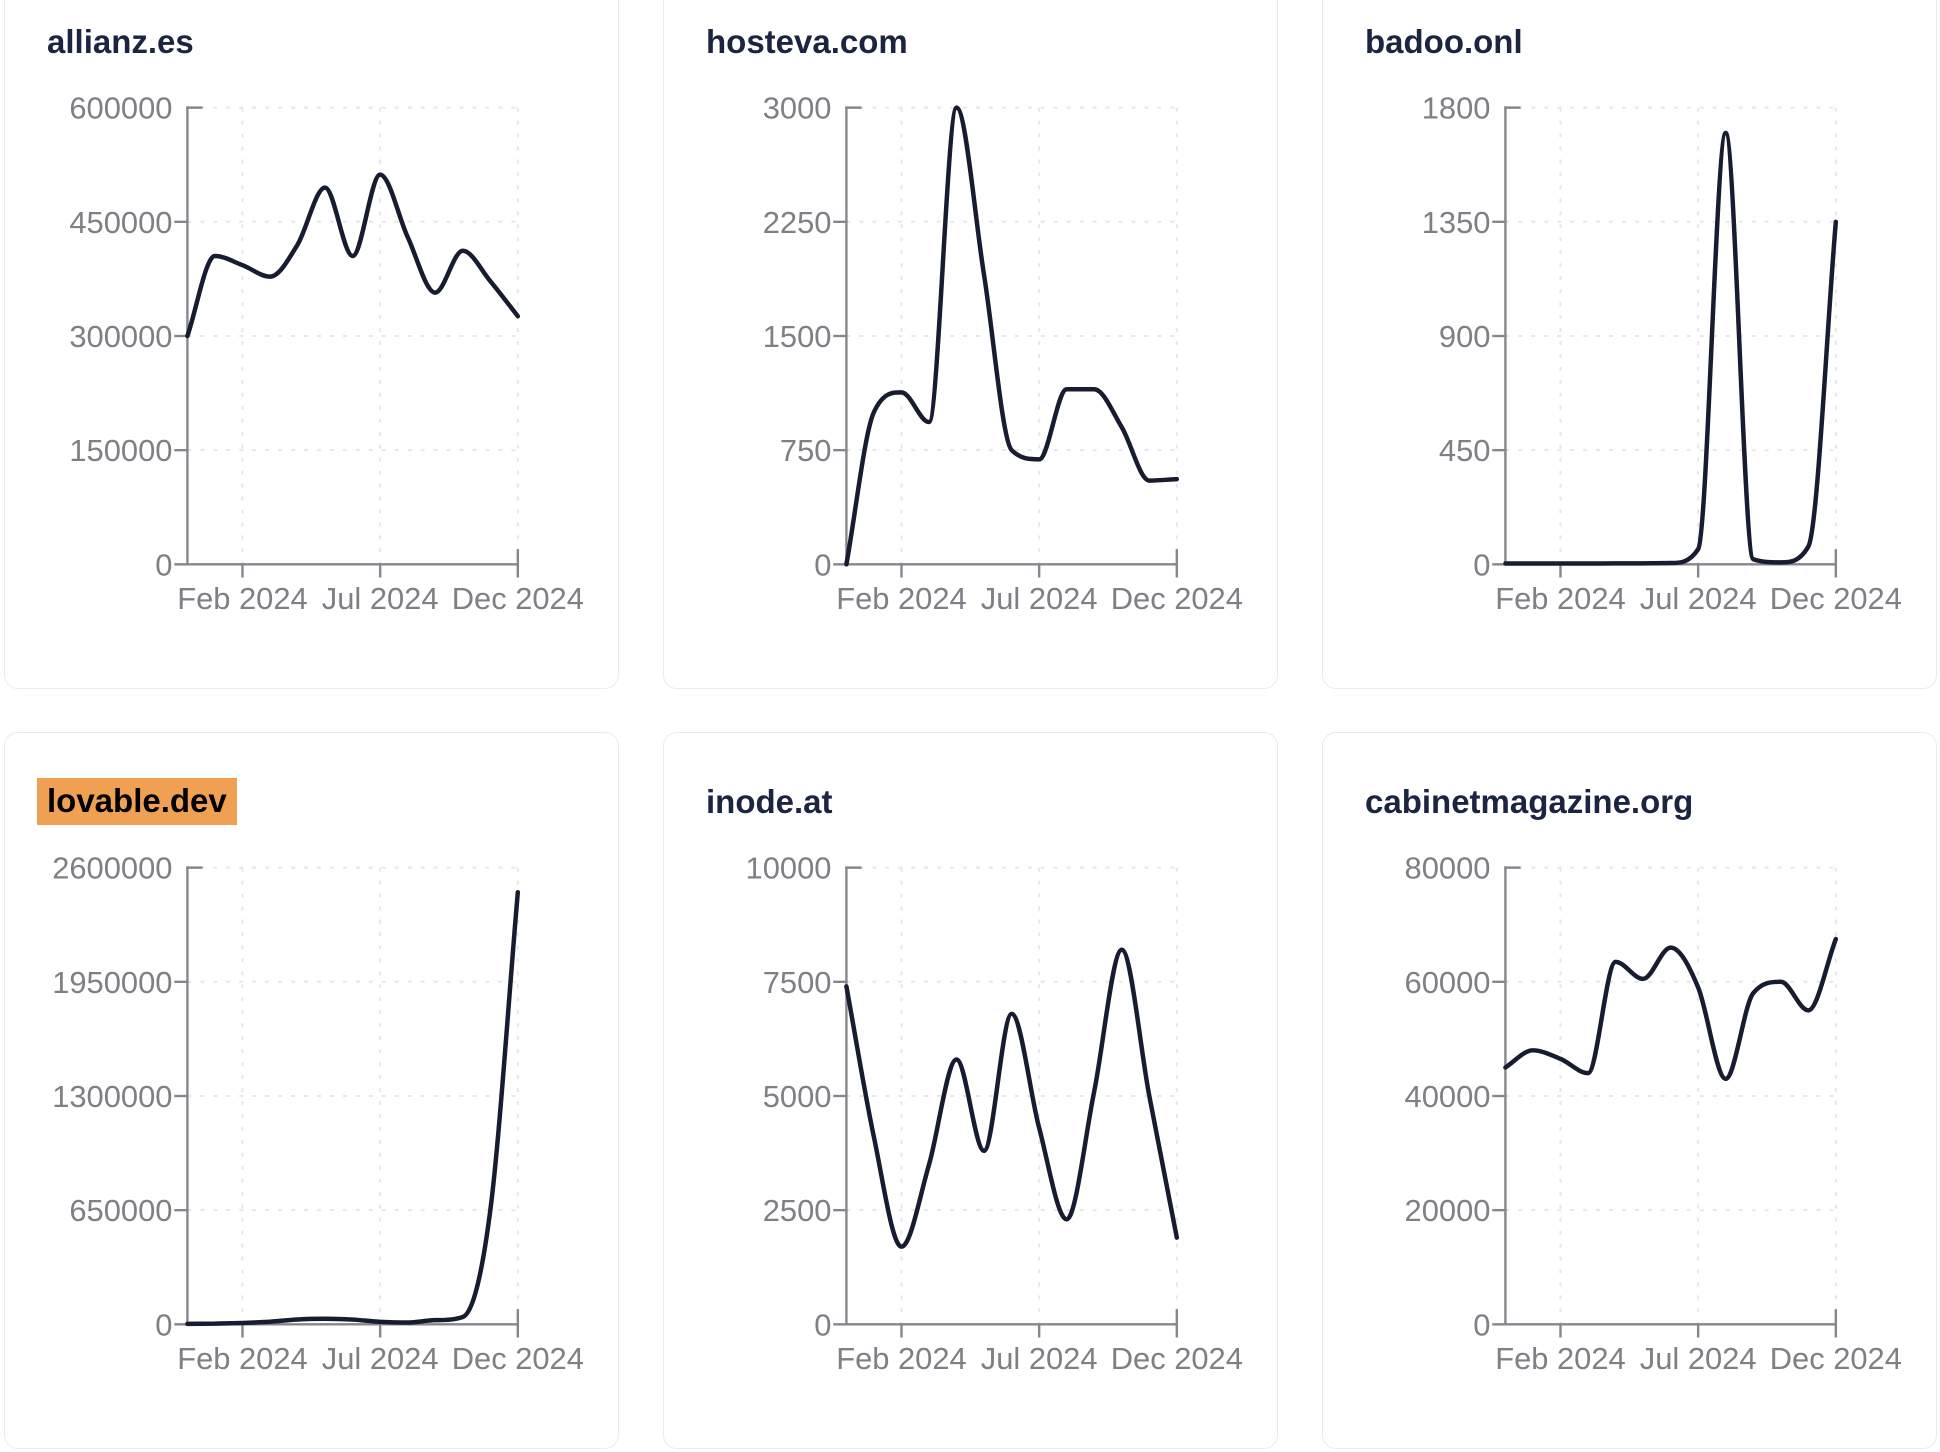 This screenshot has width=1940, height=1452. I want to click on y-tick-label: 7500, so click(797, 982).